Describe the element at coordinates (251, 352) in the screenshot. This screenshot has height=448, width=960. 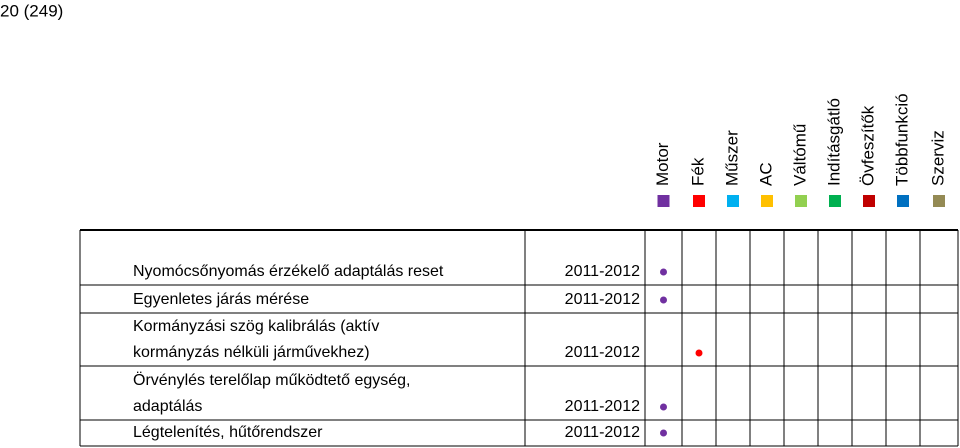
I see `row-text: kormányzás nélküli járművekhez)` at that location.